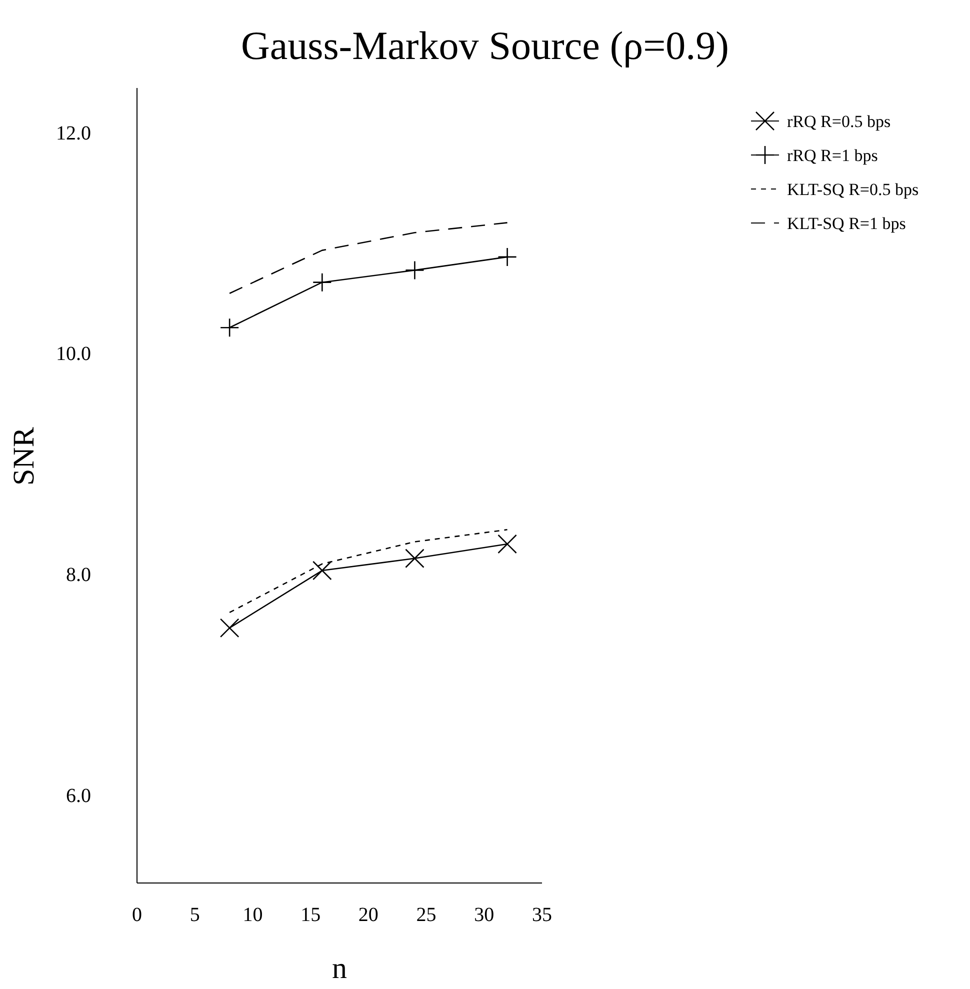 The image size is (970, 989). Describe the element at coordinates (24, 456) in the screenshot. I see `y-axis-title: SNR` at that location.